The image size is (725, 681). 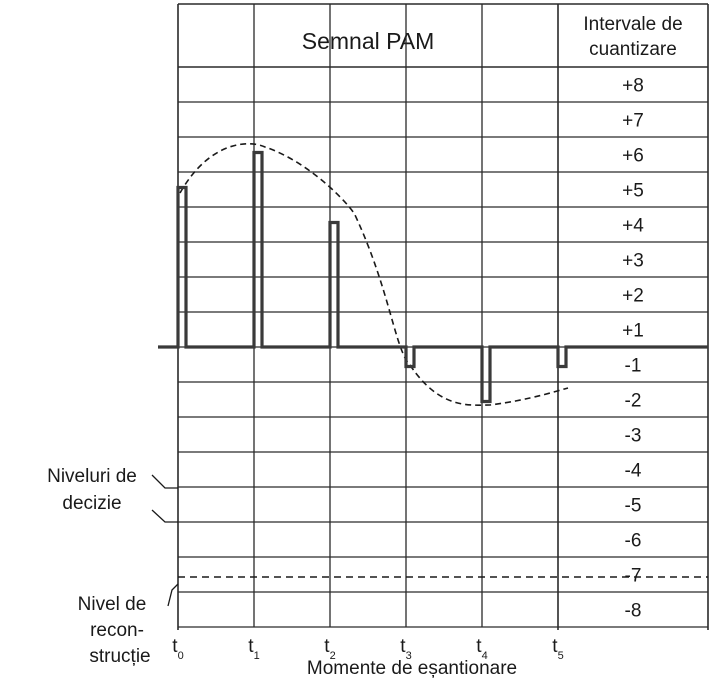 What do you see at coordinates (405, 649) in the screenshot?
I see `sampling-moment-tick-label: t3` at bounding box center [405, 649].